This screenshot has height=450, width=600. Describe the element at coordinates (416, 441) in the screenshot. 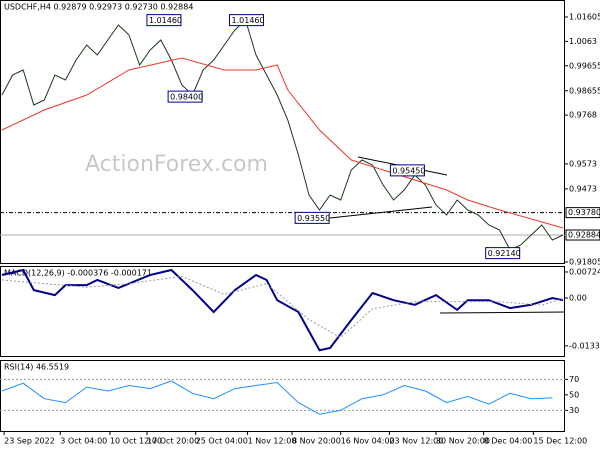

I see `x-tick-label: 23 Nov 12:00` at that location.